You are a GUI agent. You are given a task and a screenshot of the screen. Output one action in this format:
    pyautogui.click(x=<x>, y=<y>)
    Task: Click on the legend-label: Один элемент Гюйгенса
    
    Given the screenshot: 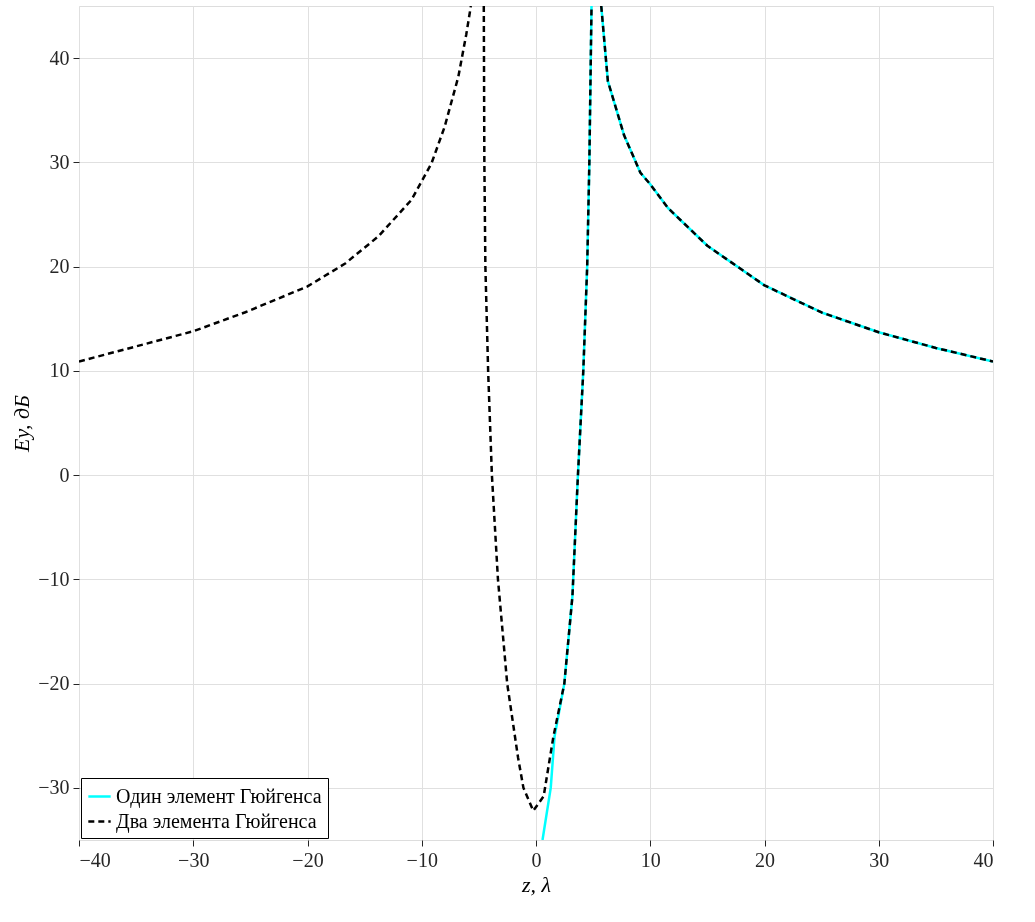 What is the action you would take?
    pyautogui.click(x=219, y=796)
    